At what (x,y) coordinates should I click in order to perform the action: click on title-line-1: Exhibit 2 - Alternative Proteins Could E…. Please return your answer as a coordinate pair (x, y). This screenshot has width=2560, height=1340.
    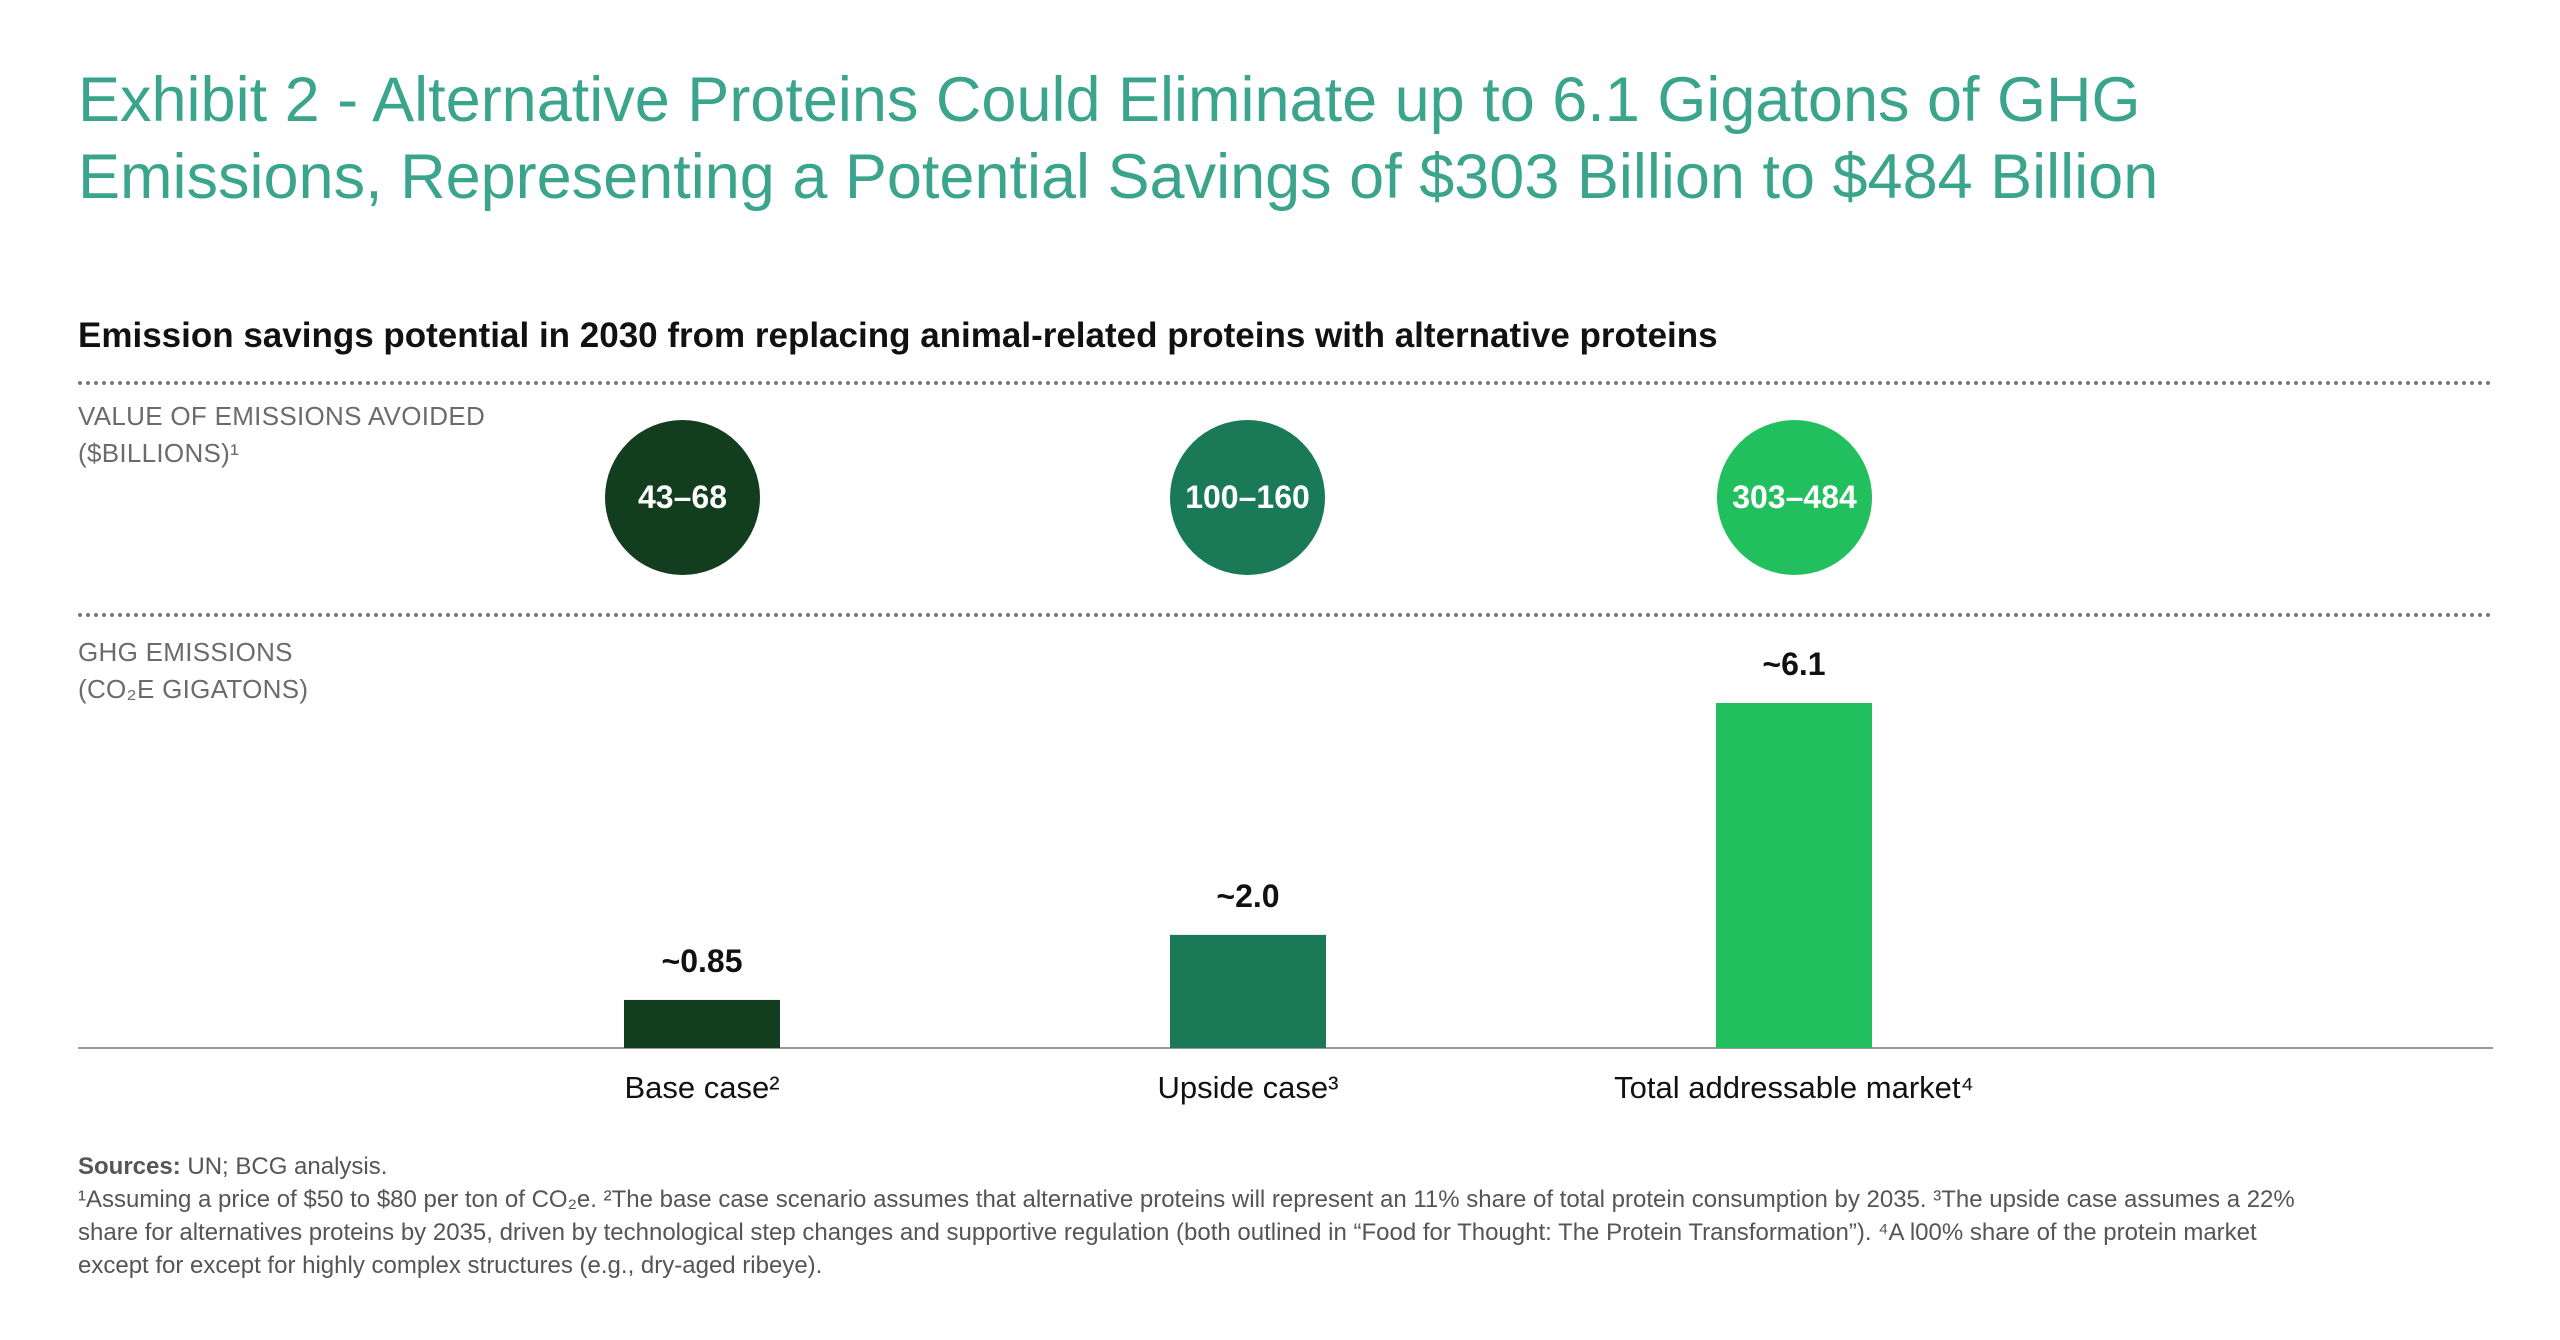
    Looking at the image, I should click on (1109, 100).